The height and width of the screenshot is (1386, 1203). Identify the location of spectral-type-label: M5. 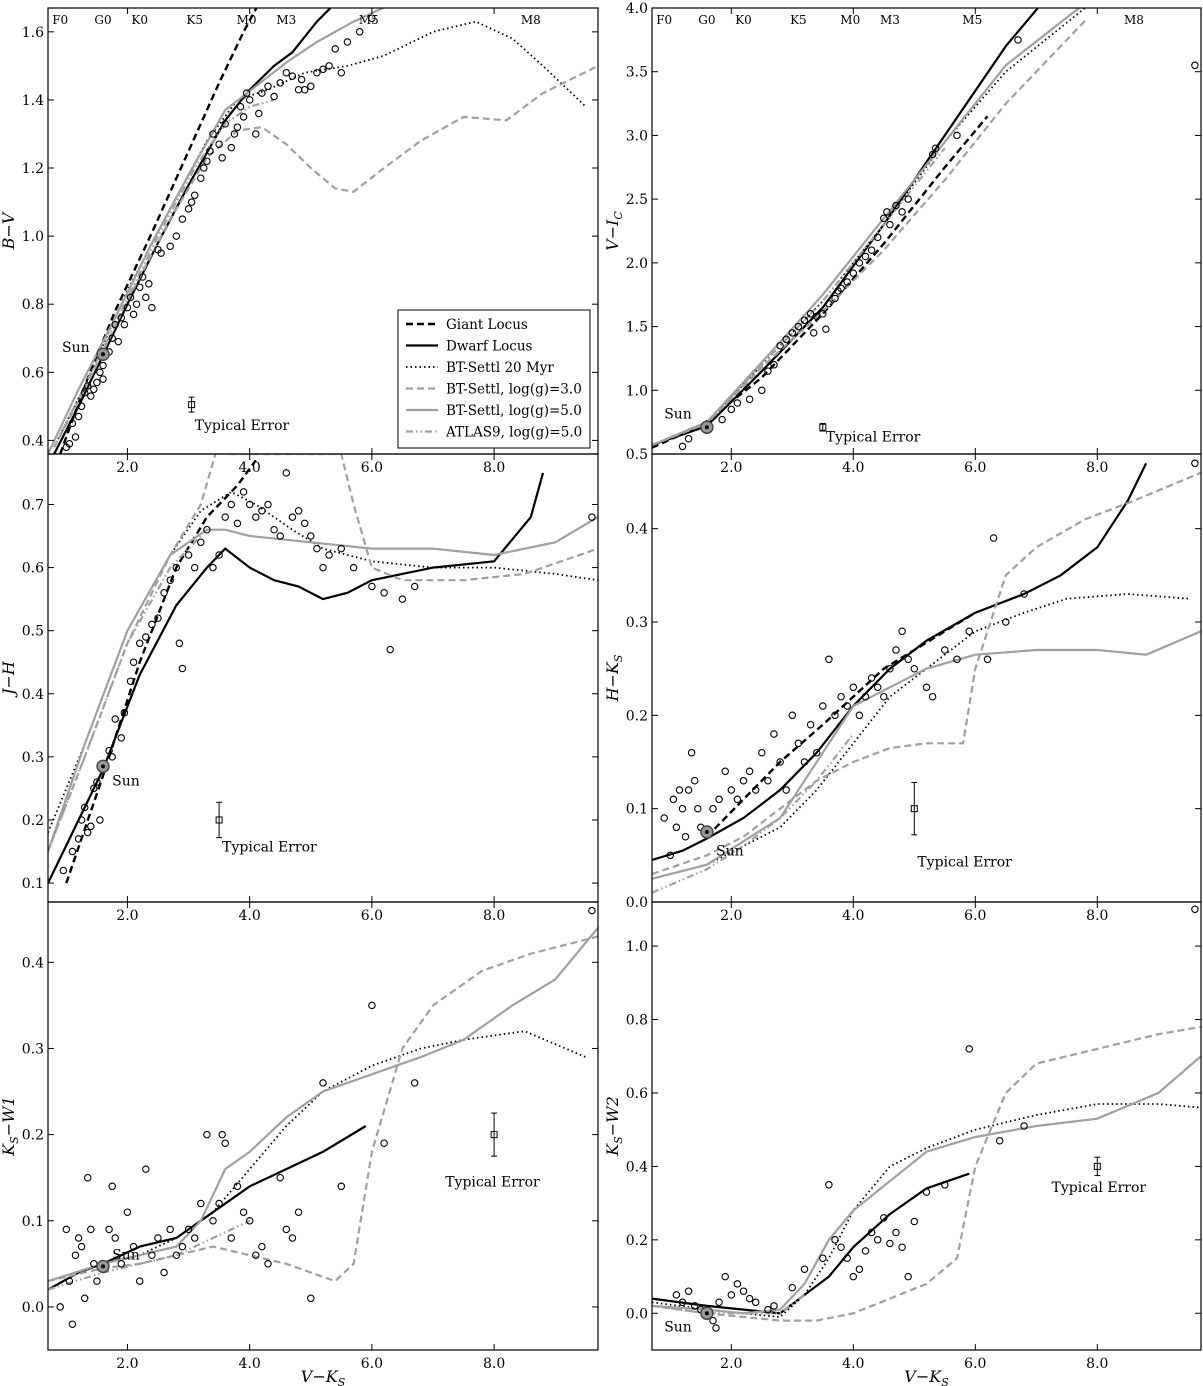
(369, 20).